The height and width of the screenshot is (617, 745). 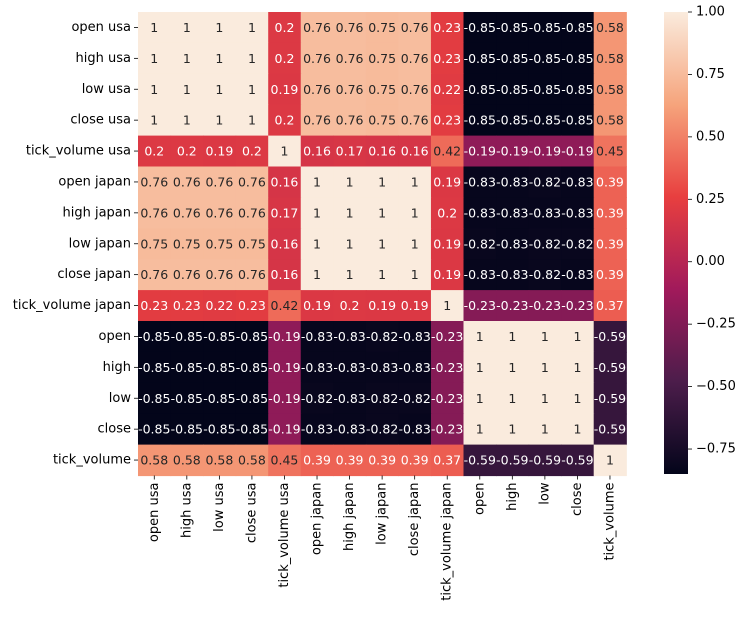 I want to click on cell-value-label: -0.82, so click(x=545, y=274).